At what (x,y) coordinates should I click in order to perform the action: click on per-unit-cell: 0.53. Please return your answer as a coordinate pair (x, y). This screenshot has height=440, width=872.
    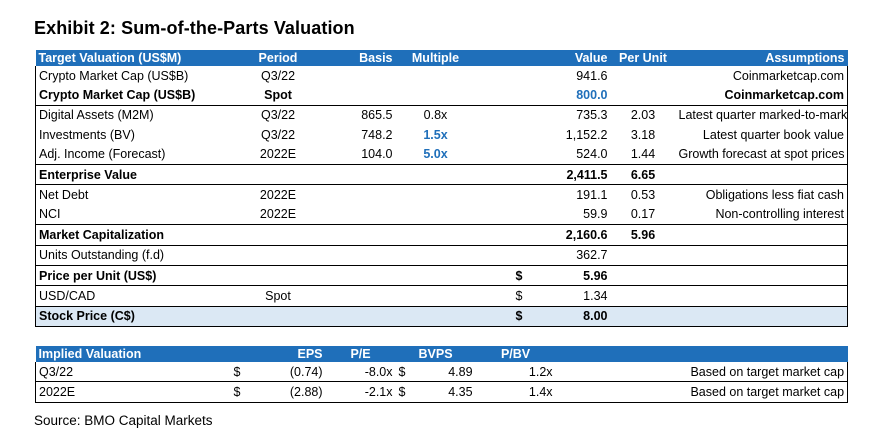
    Looking at the image, I should click on (643, 194).